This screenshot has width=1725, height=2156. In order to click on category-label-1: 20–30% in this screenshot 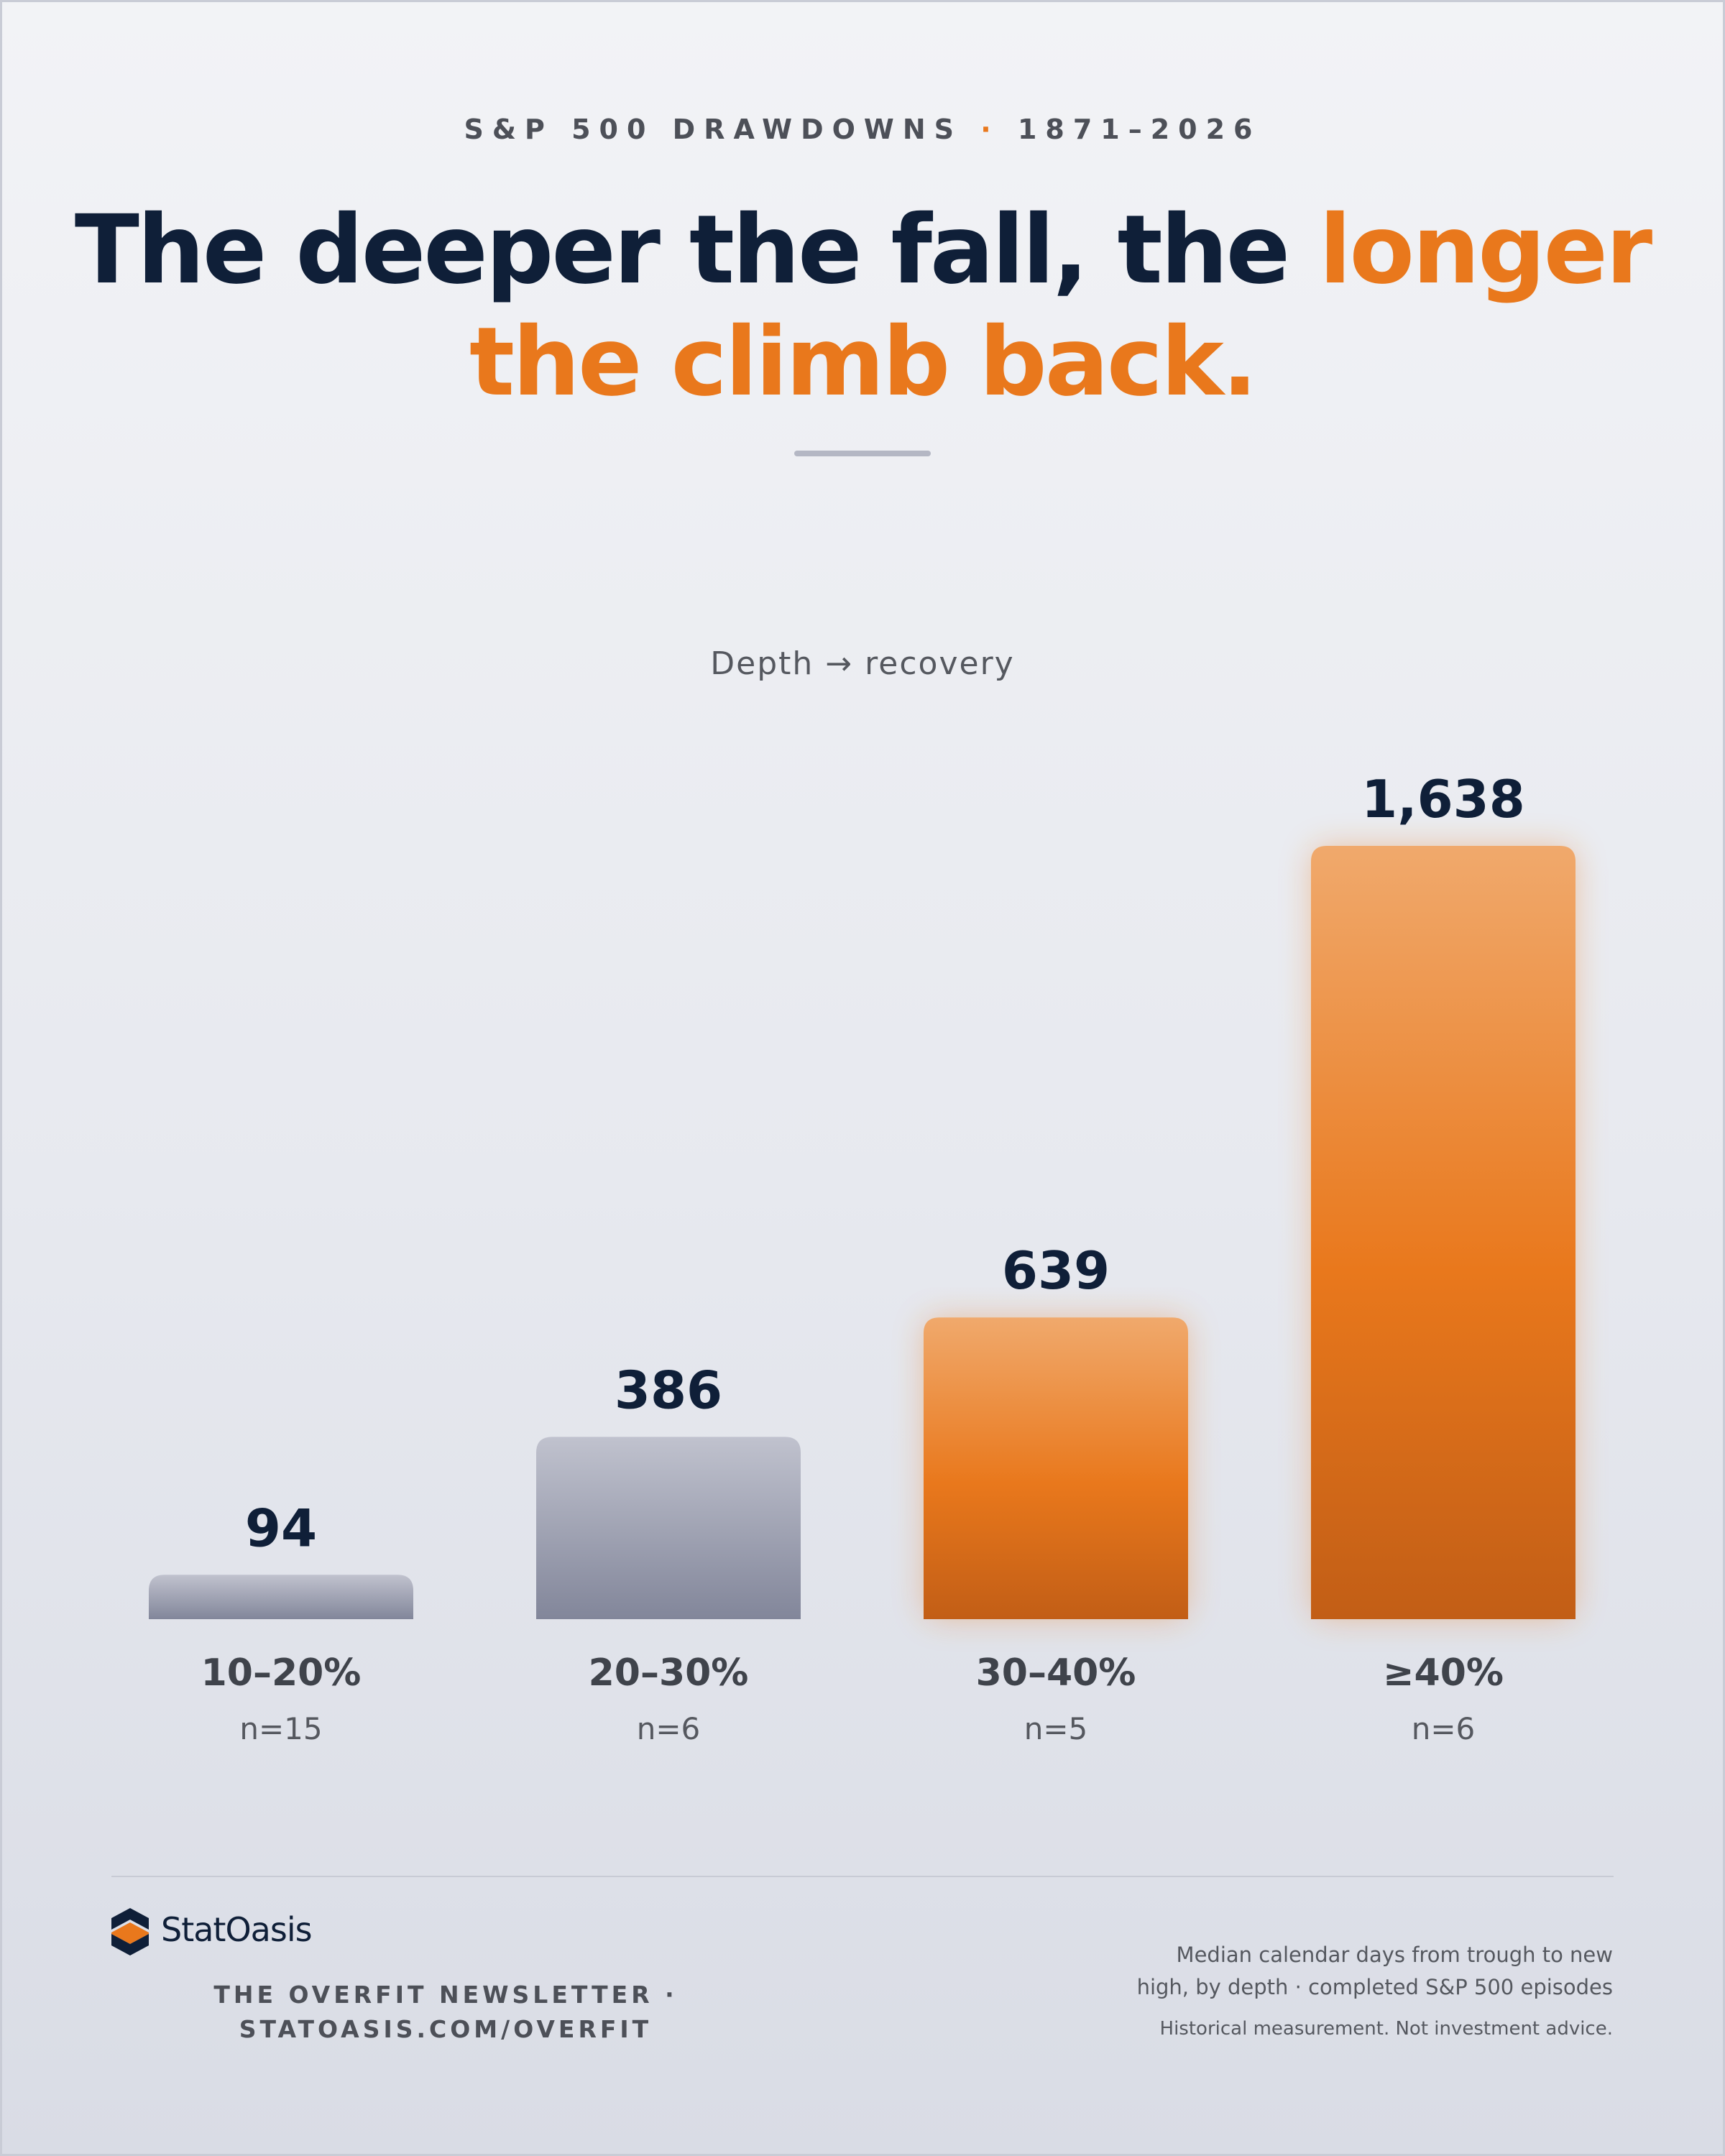, I will do `click(669, 1673)`.